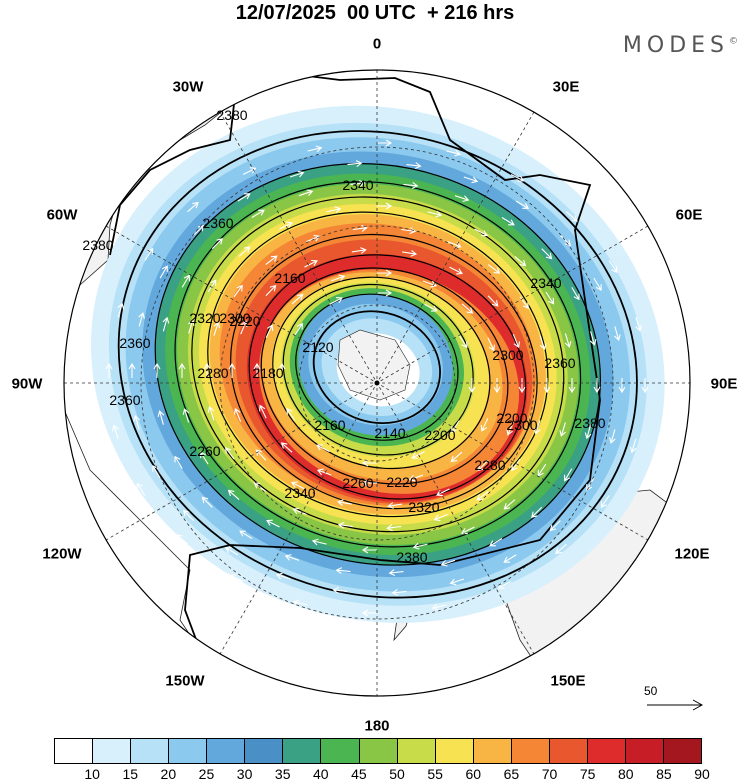 This screenshot has width=750, height=782. Describe the element at coordinates (675, 45) in the screenshot. I see `logo-text: MODES` at that location.